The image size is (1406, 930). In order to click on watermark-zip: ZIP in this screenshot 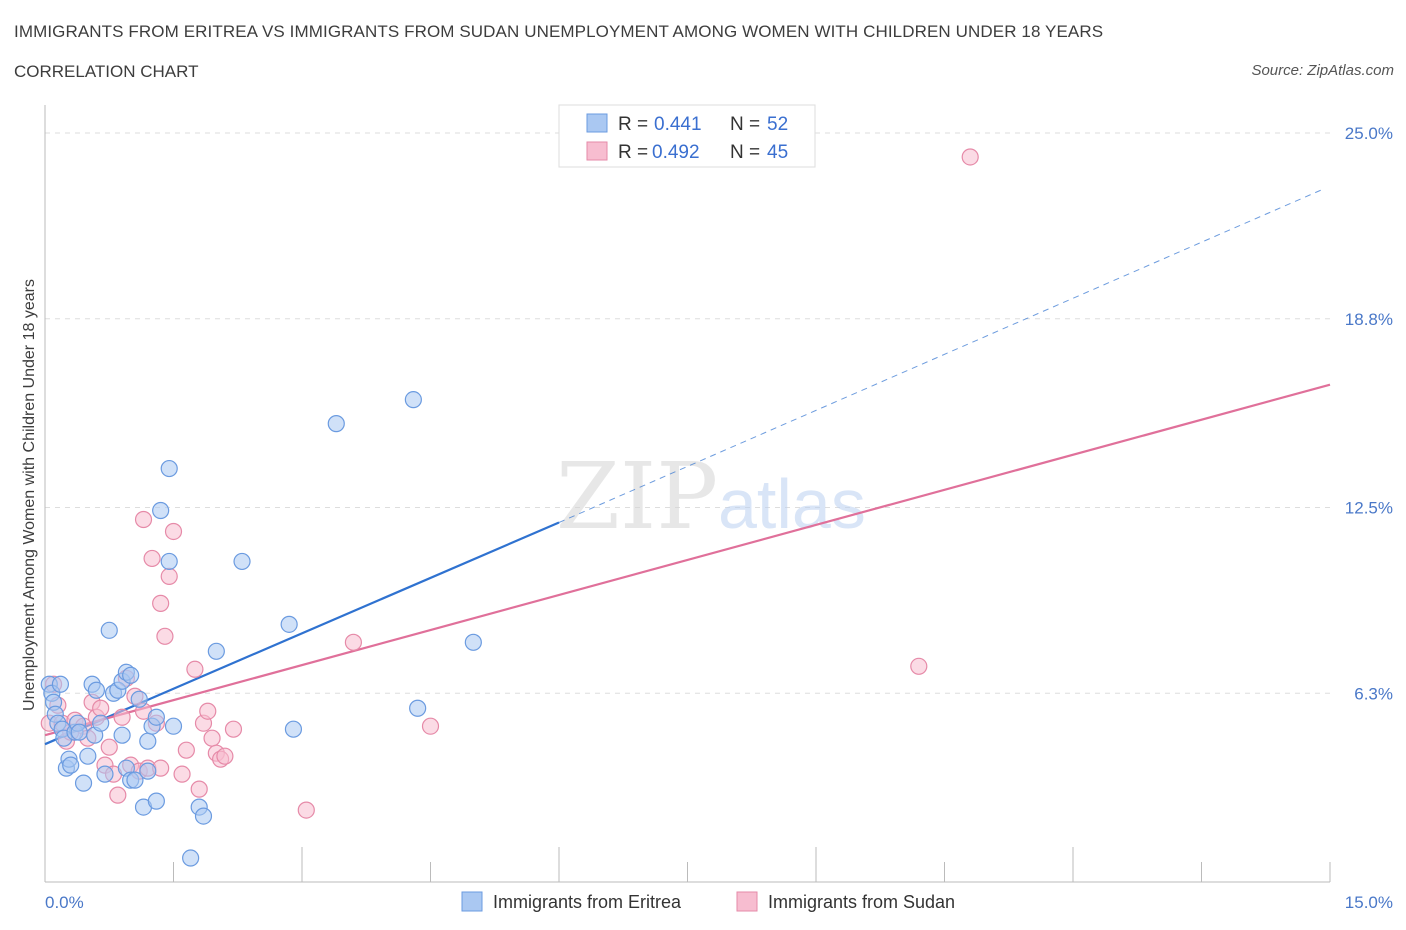, I will do `click(637, 496)`.